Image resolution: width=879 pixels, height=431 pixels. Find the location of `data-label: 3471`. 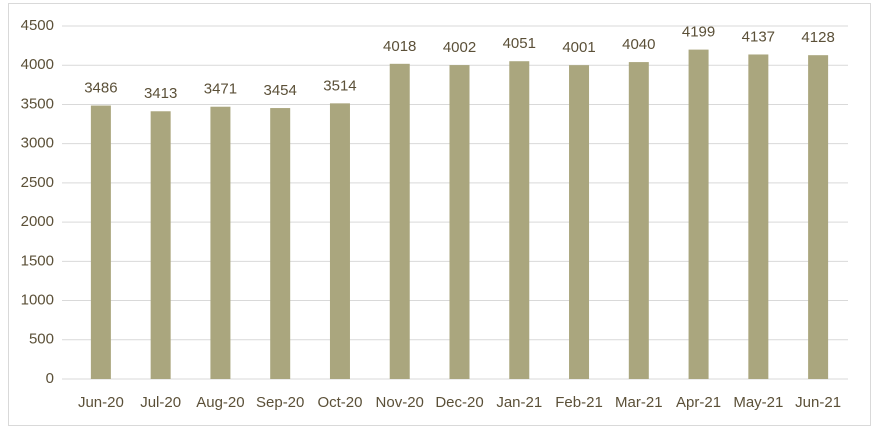

data-label: 3471 is located at coordinates (220, 89).